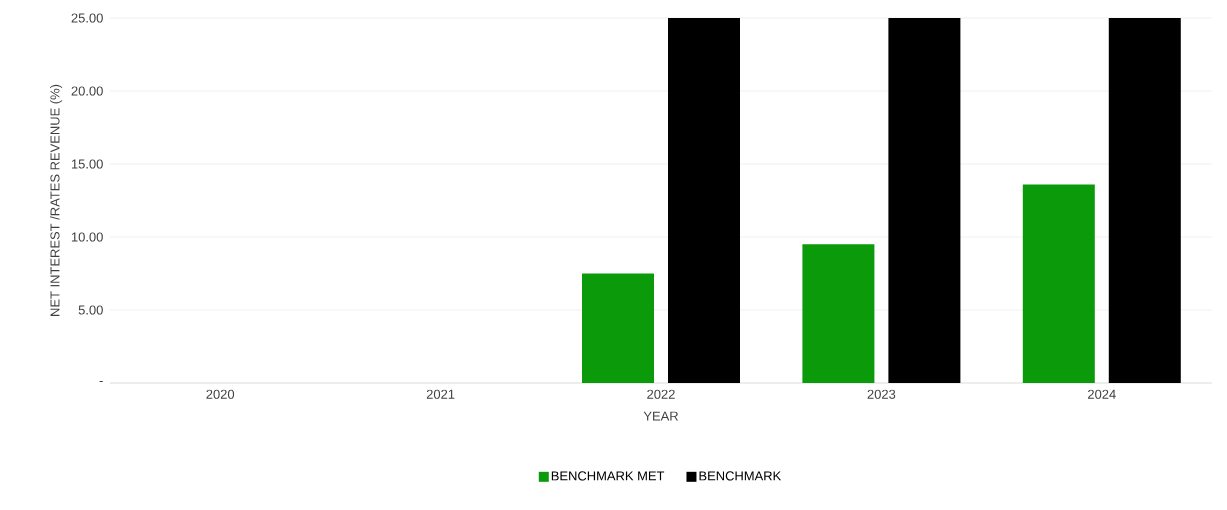 The height and width of the screenshot is (510, 1227). What do you see at coordinates (1102, 394) in the screenshot?
I see `x-tick-label: 2024` at bounding box center [1102, 394].